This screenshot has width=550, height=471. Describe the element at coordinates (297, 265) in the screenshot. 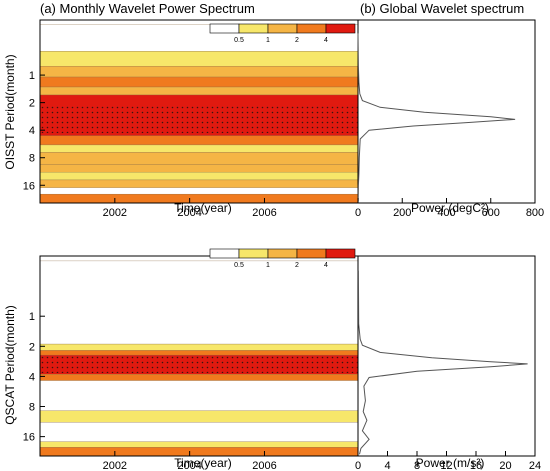

I see `qscat-legend-label-2: 2` at that location.